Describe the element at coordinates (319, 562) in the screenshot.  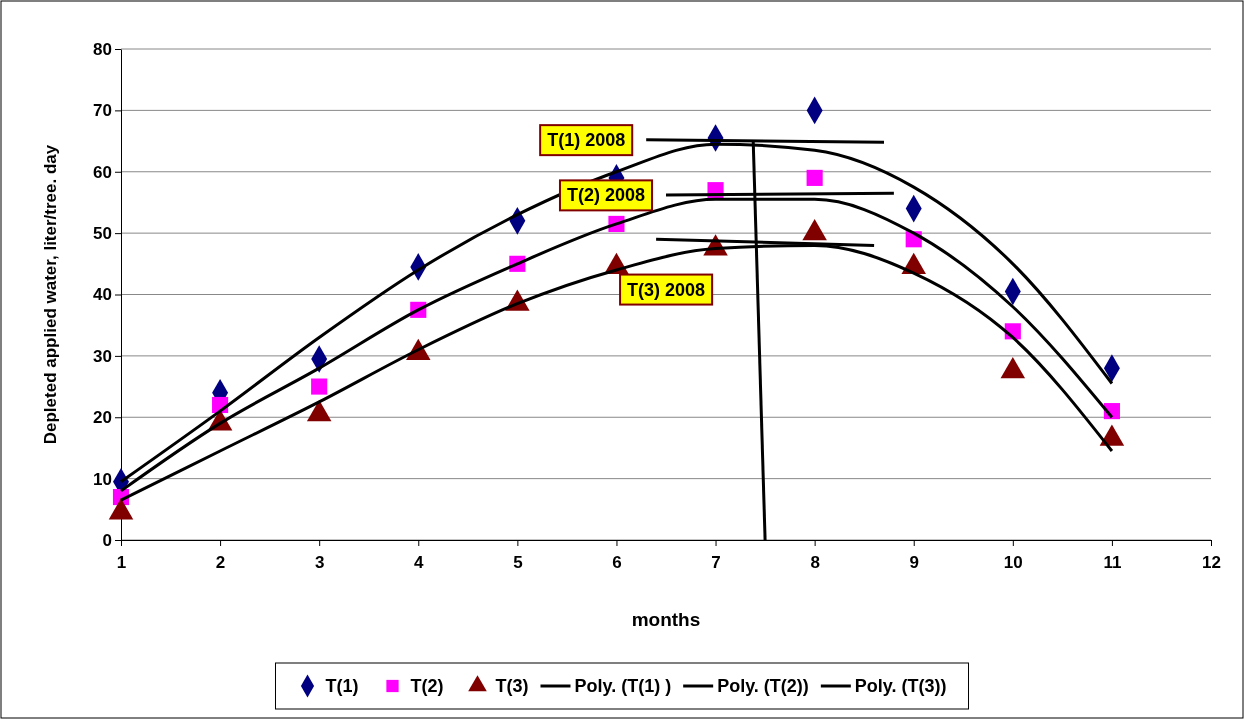
I see `x-tick-label: 3` at that location.